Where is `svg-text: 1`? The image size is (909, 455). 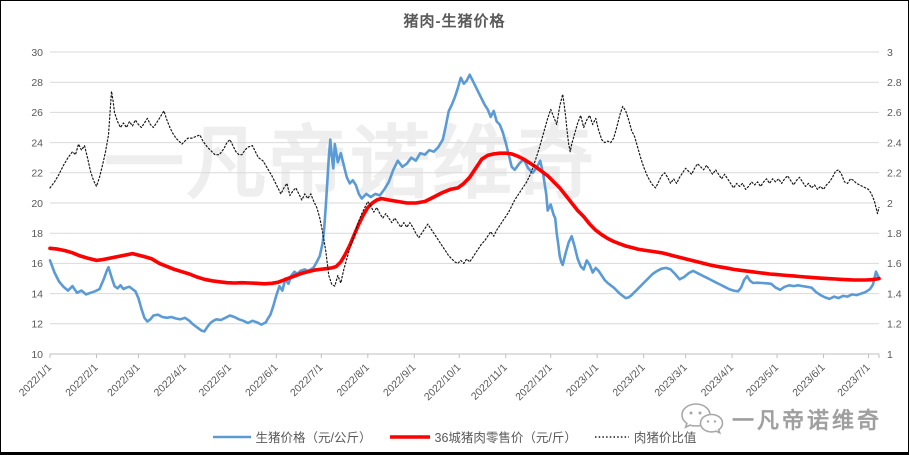 svg-text: 1 is located at coordinates (890, 355).